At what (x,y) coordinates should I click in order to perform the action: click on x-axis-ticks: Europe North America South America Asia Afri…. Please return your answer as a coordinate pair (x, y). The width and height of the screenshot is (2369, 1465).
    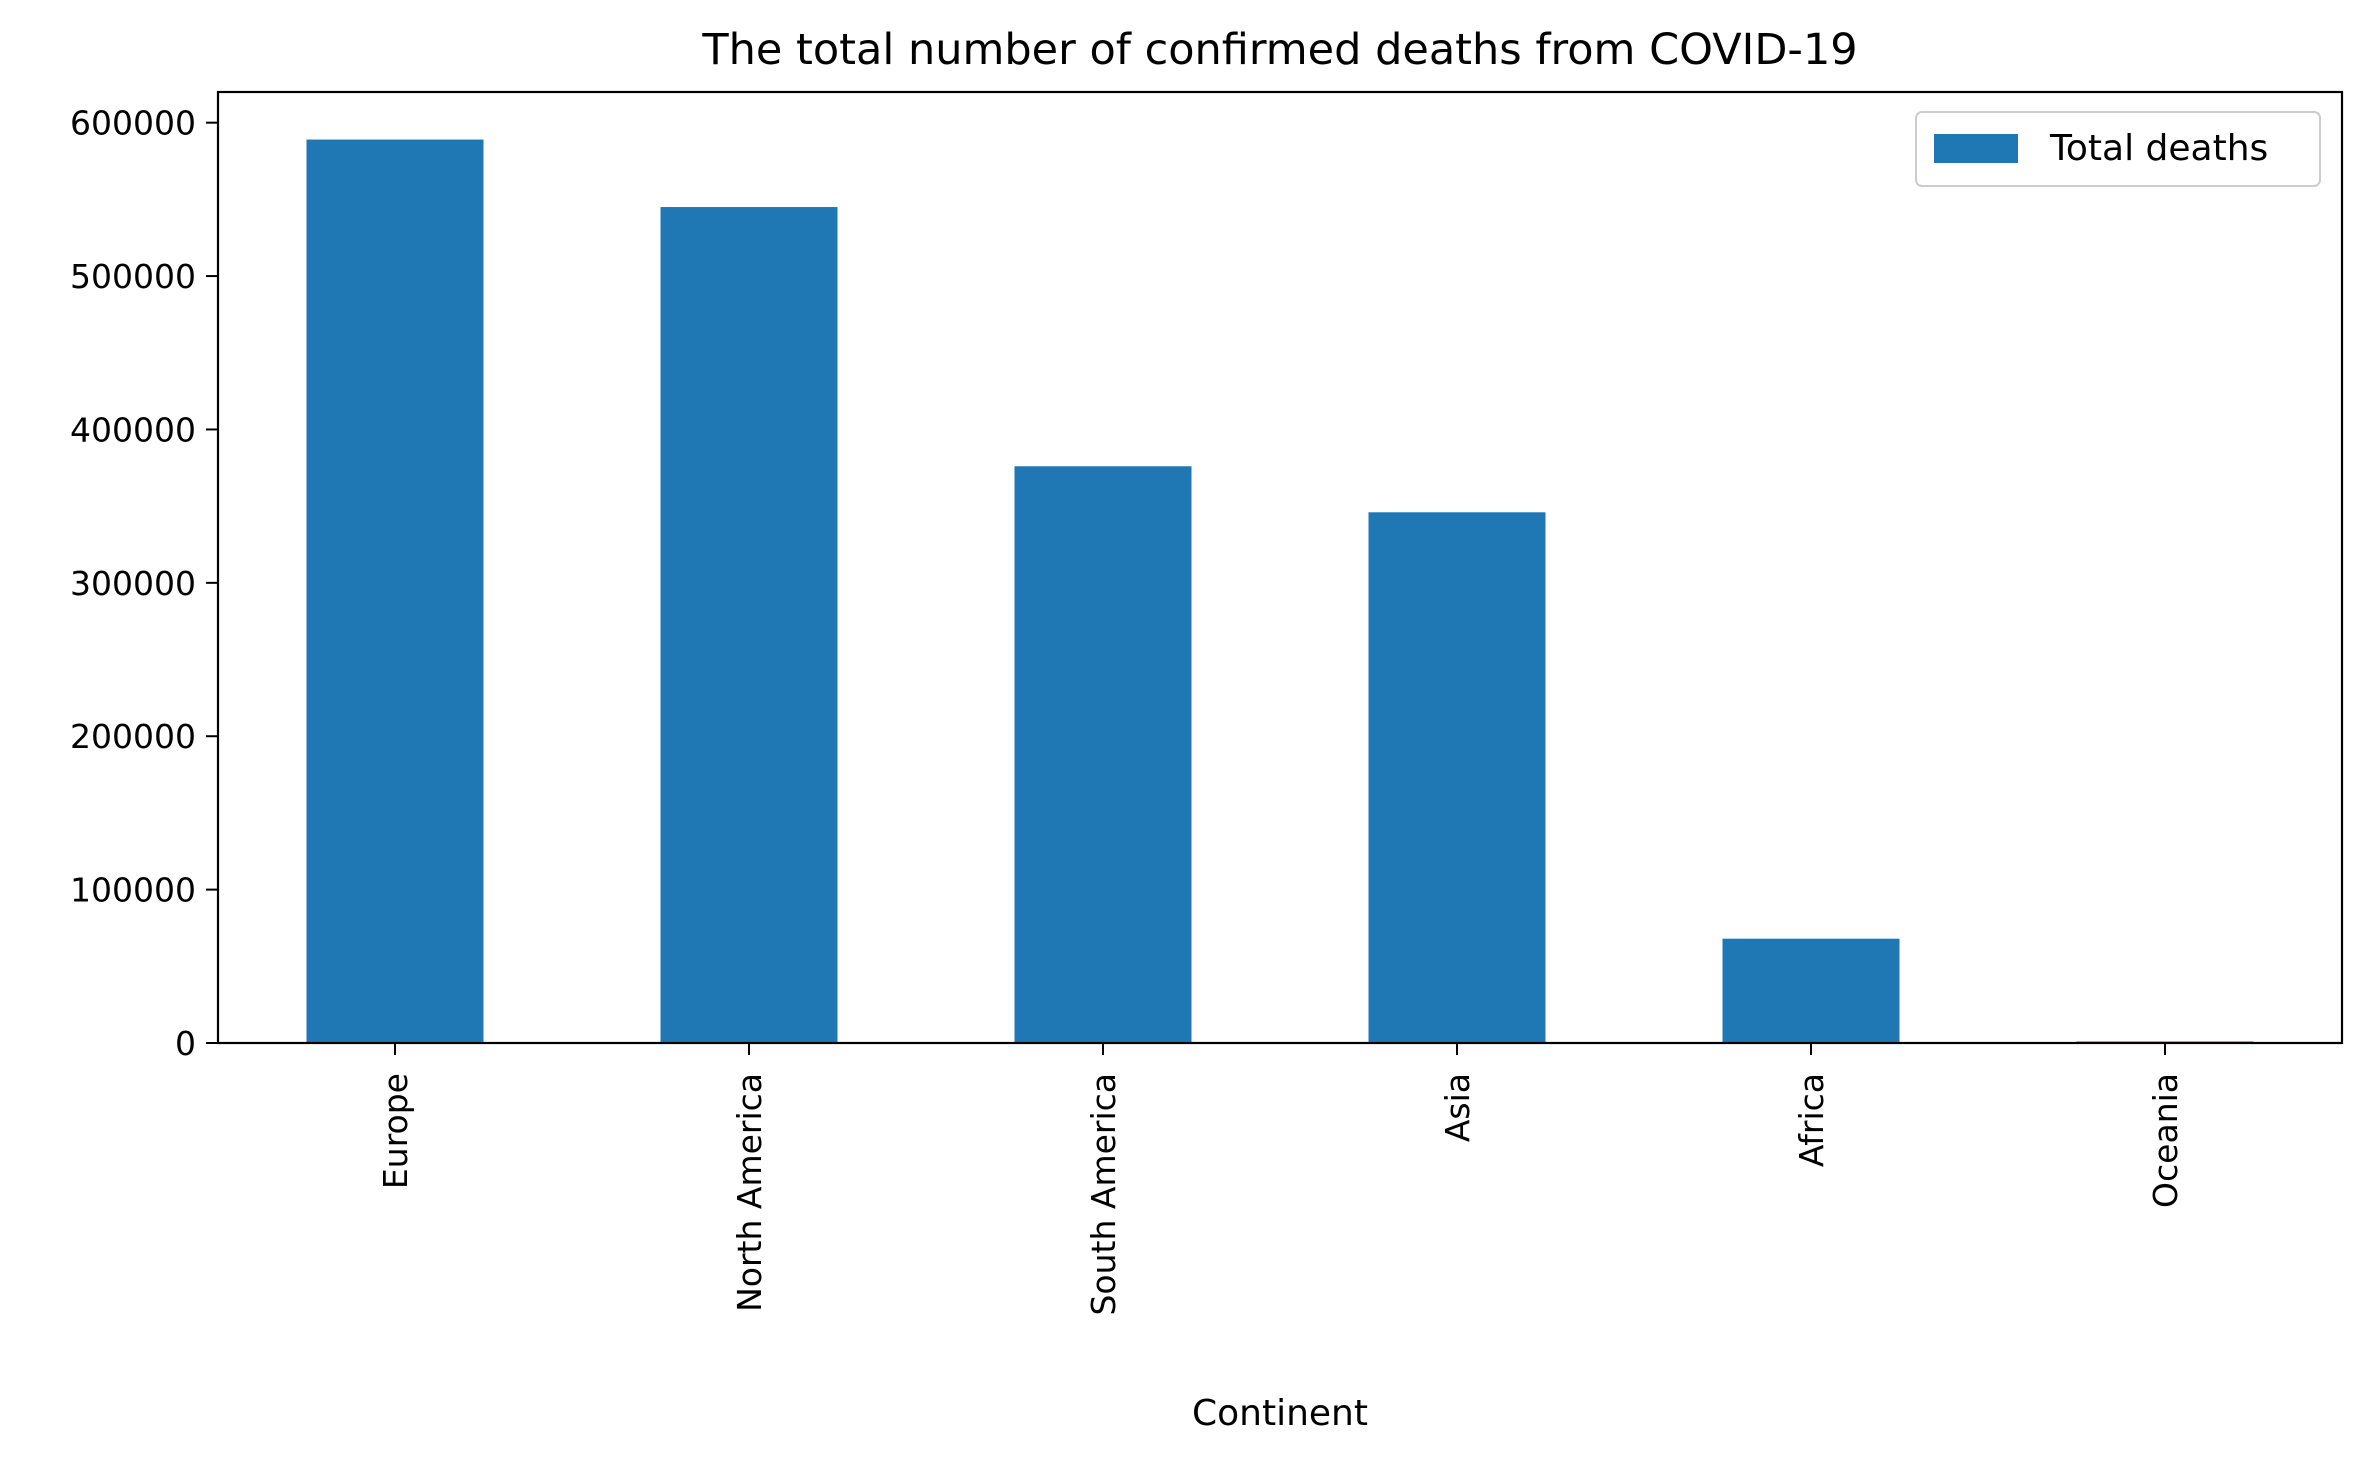
    Looking at the image, I should click on (1280, 1179).